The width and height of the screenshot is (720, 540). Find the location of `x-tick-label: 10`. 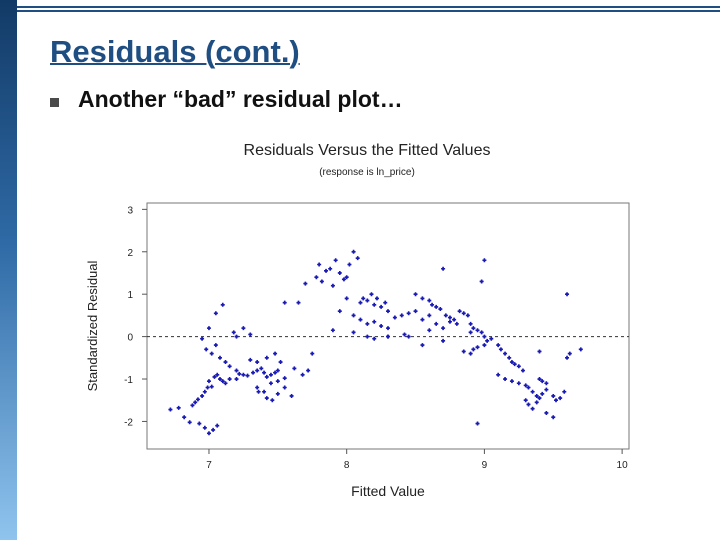

x-tick-label: 10 is located at coordinates (623, 465).